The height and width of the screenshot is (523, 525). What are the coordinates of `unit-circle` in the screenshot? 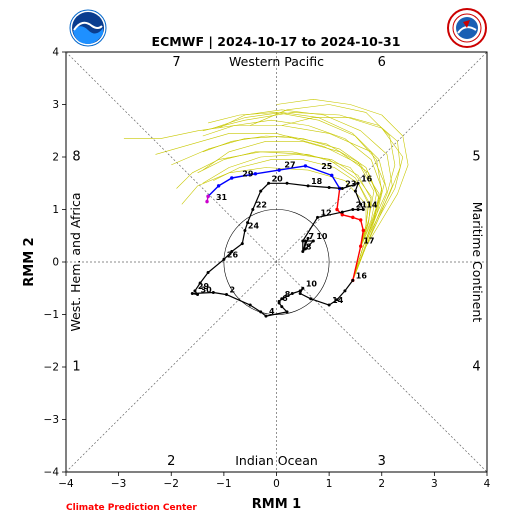 It's located at (276, 262).